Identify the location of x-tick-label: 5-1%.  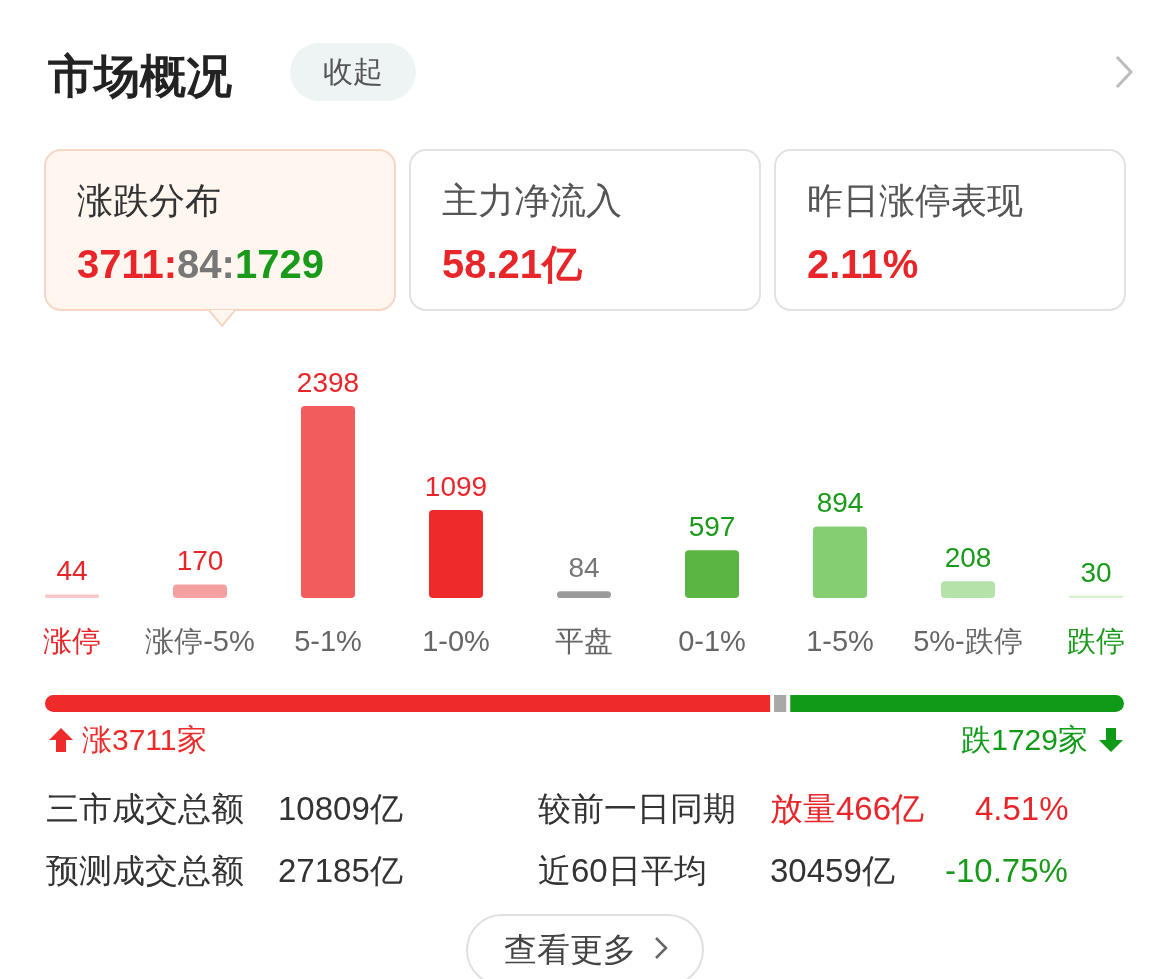
(328, 641).